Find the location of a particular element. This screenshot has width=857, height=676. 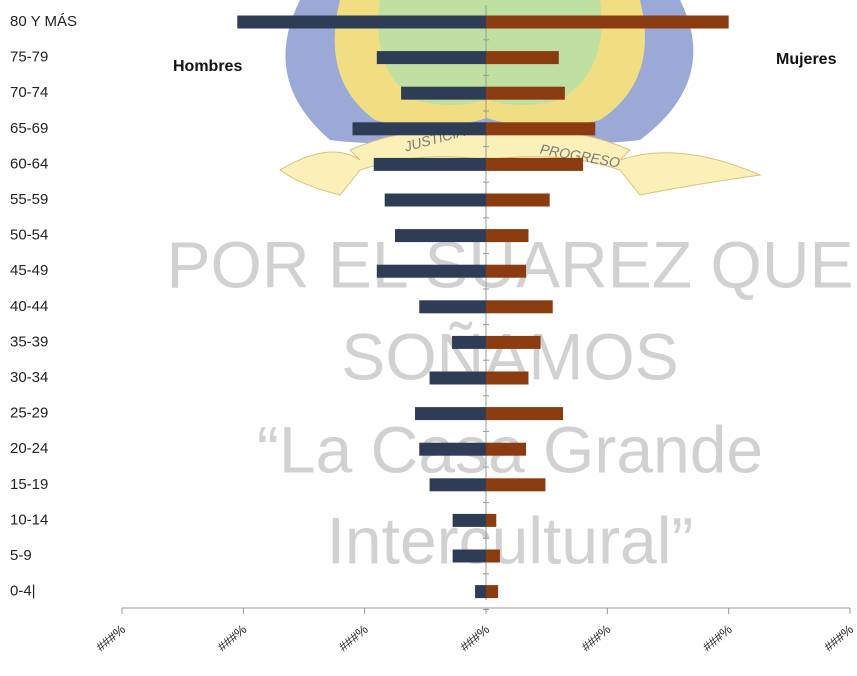

y-tick-label: 45-49 is located at coordinates (29, 270).